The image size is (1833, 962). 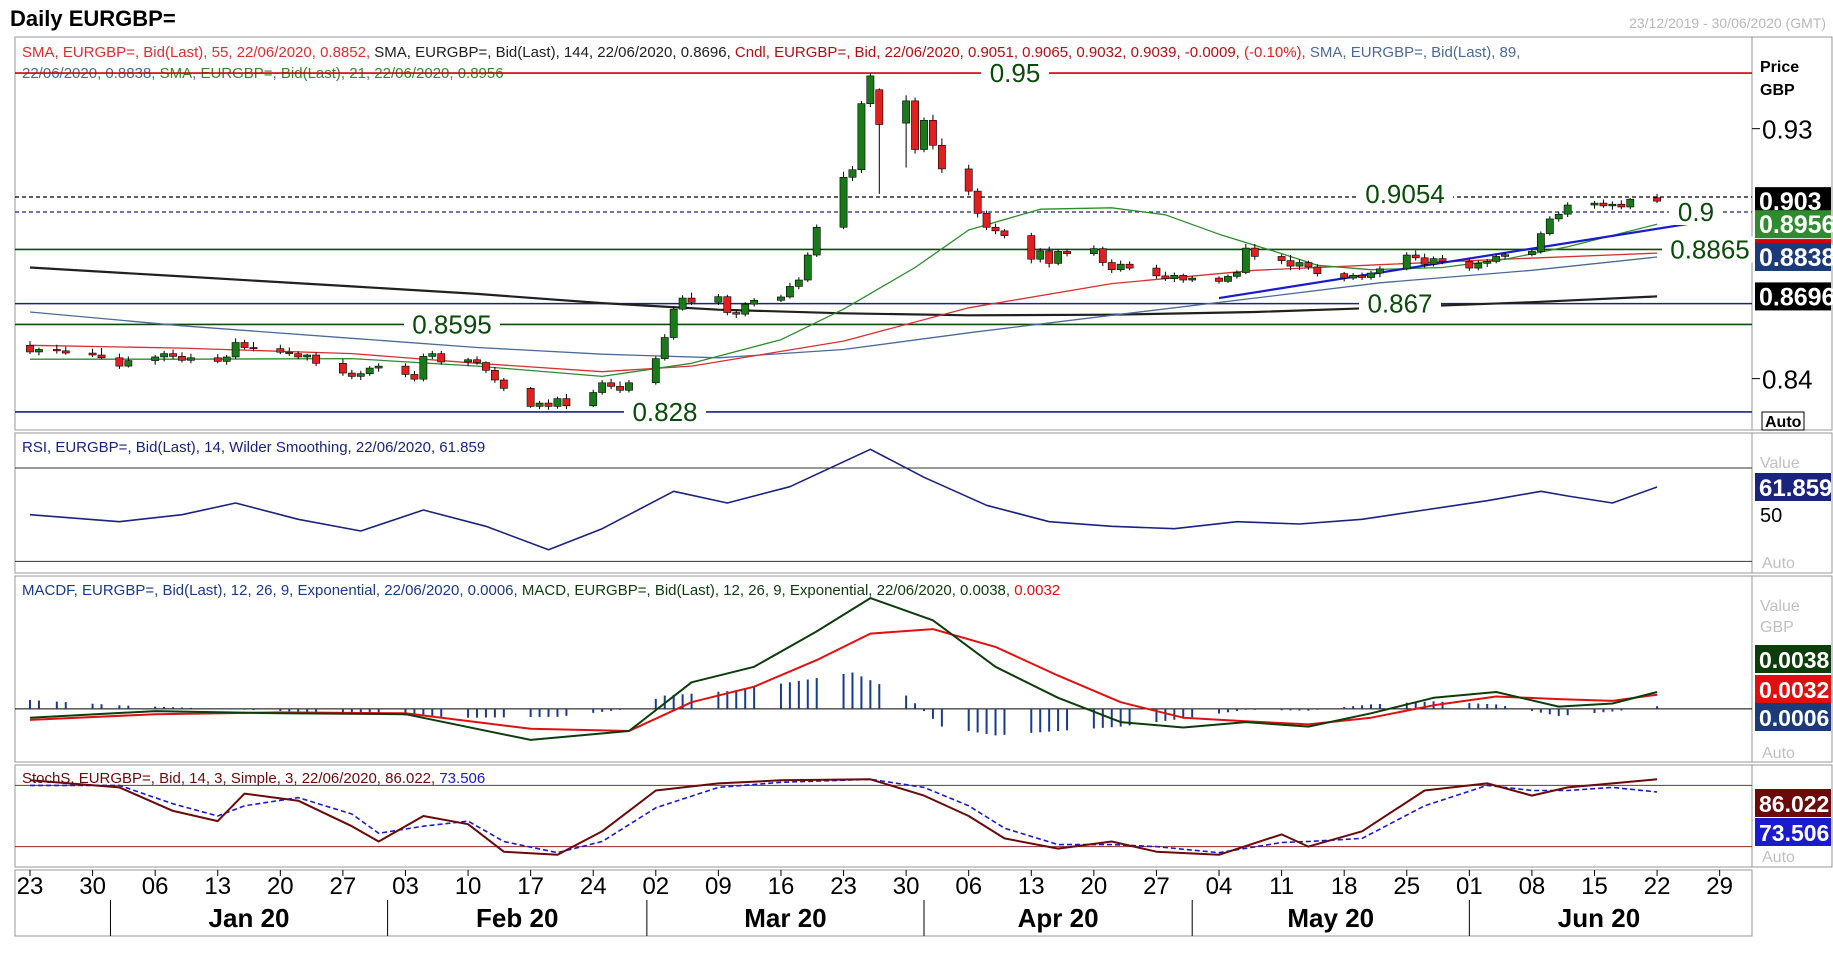 What do you see at coordinates (1281, 886) in the screenshot?
I see `x-day-label-20: 11` at bounding box center [1281, 886].